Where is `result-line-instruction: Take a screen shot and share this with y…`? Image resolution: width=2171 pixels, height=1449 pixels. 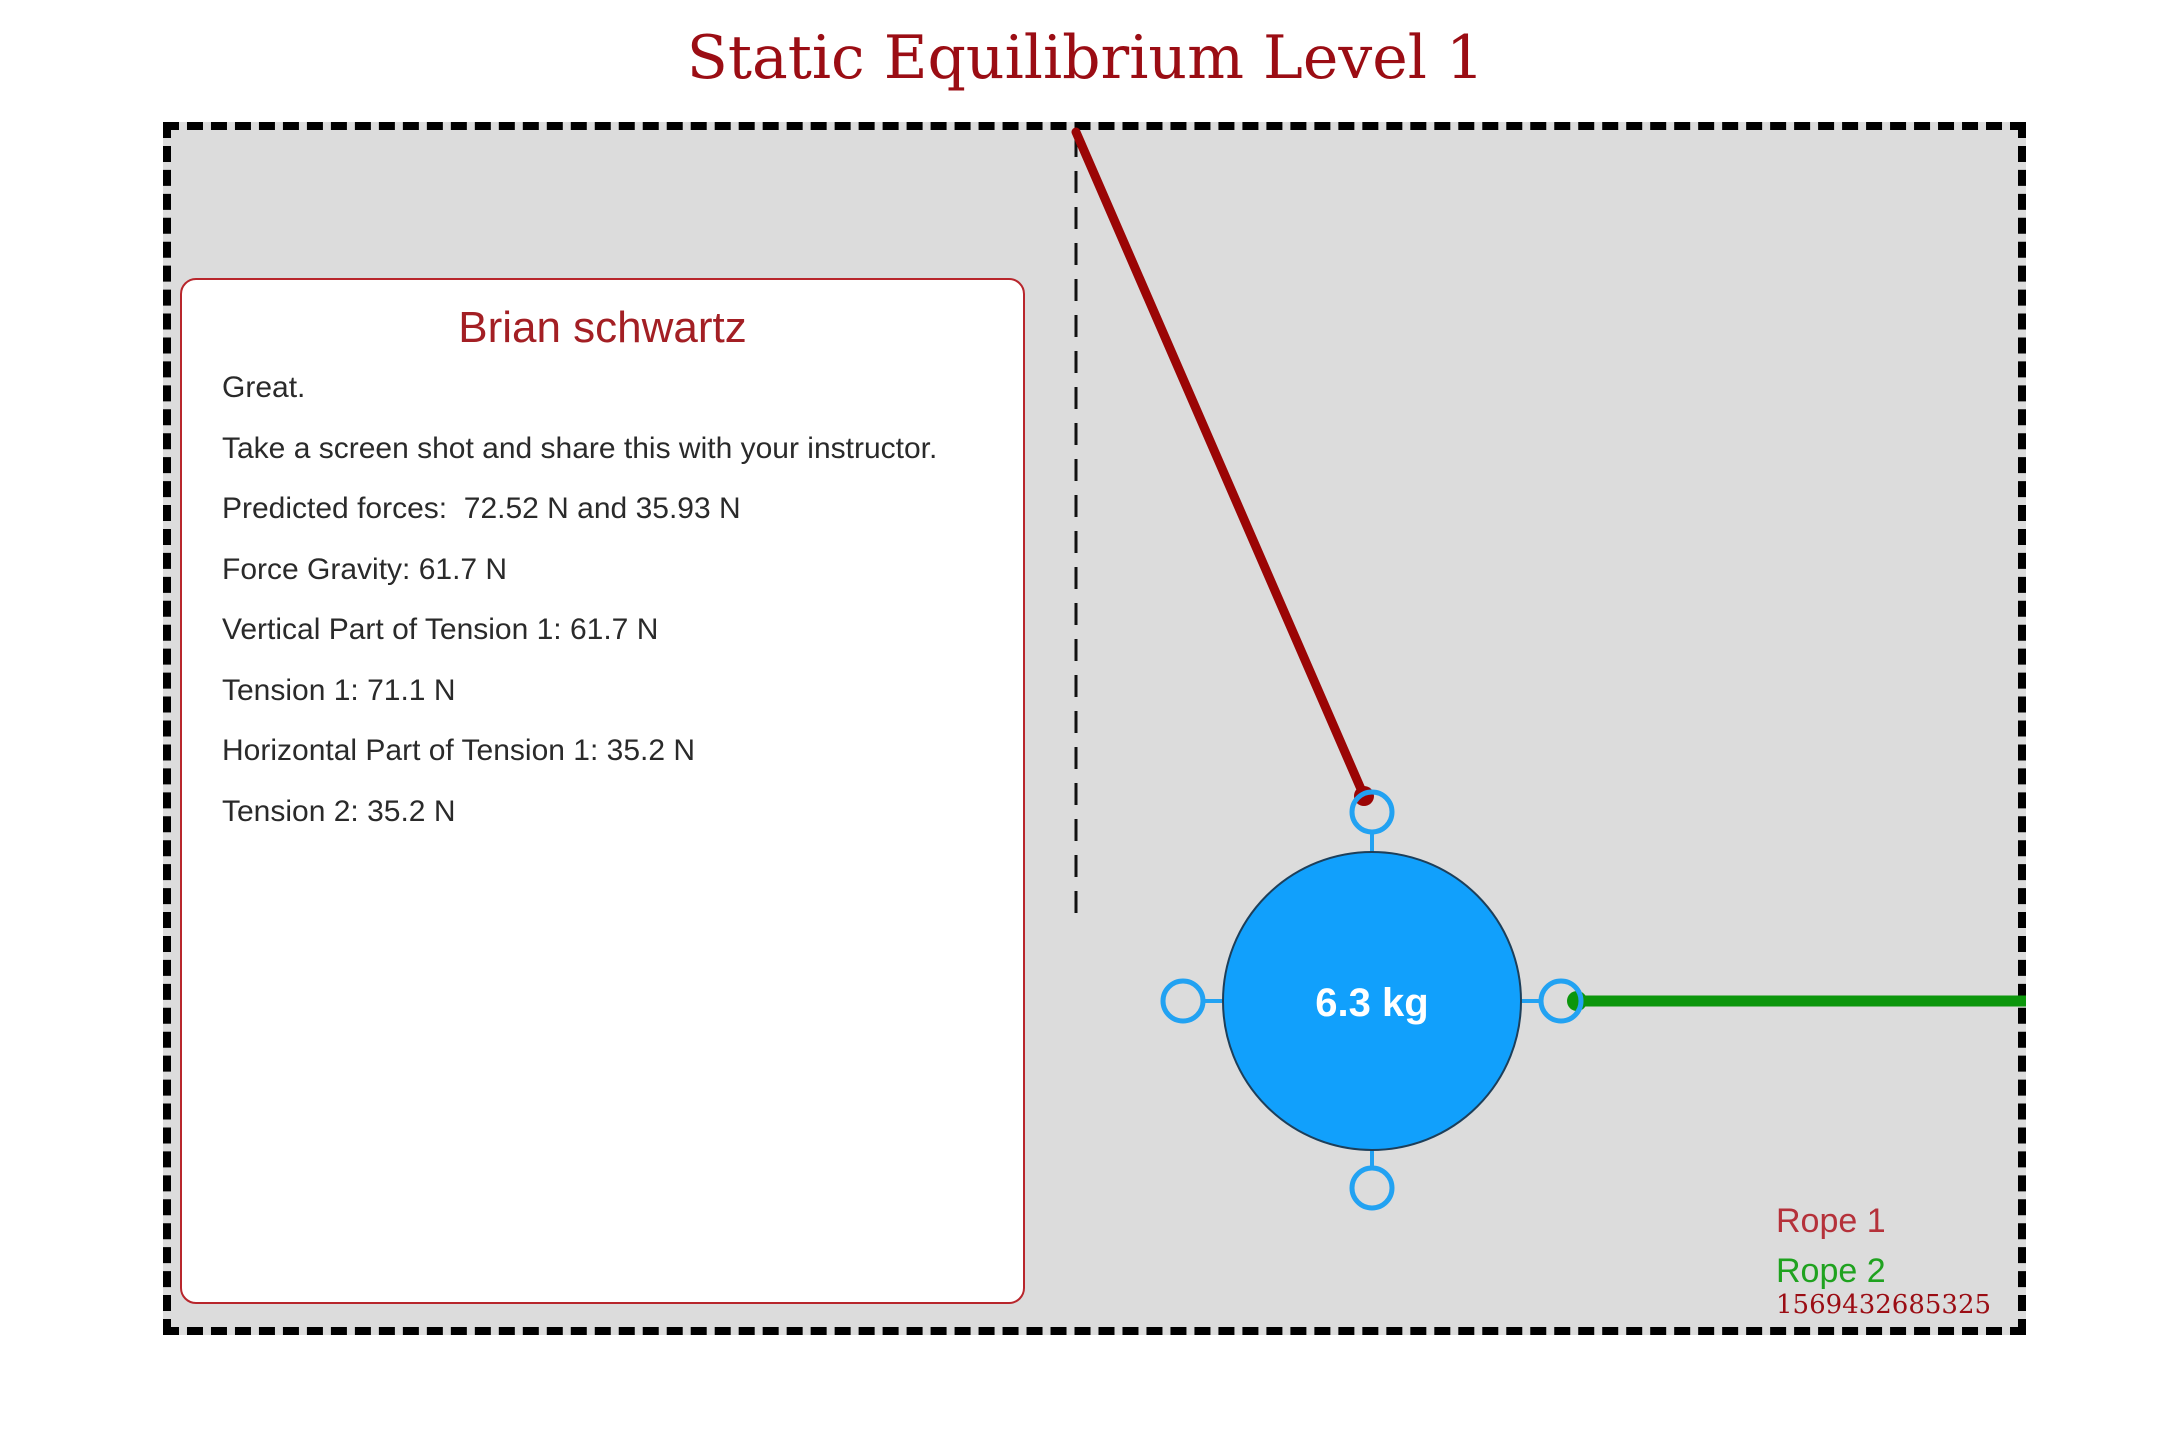 result-line-instruction: Take a screen shot and share this with y… is located at coordinates (580, 448).